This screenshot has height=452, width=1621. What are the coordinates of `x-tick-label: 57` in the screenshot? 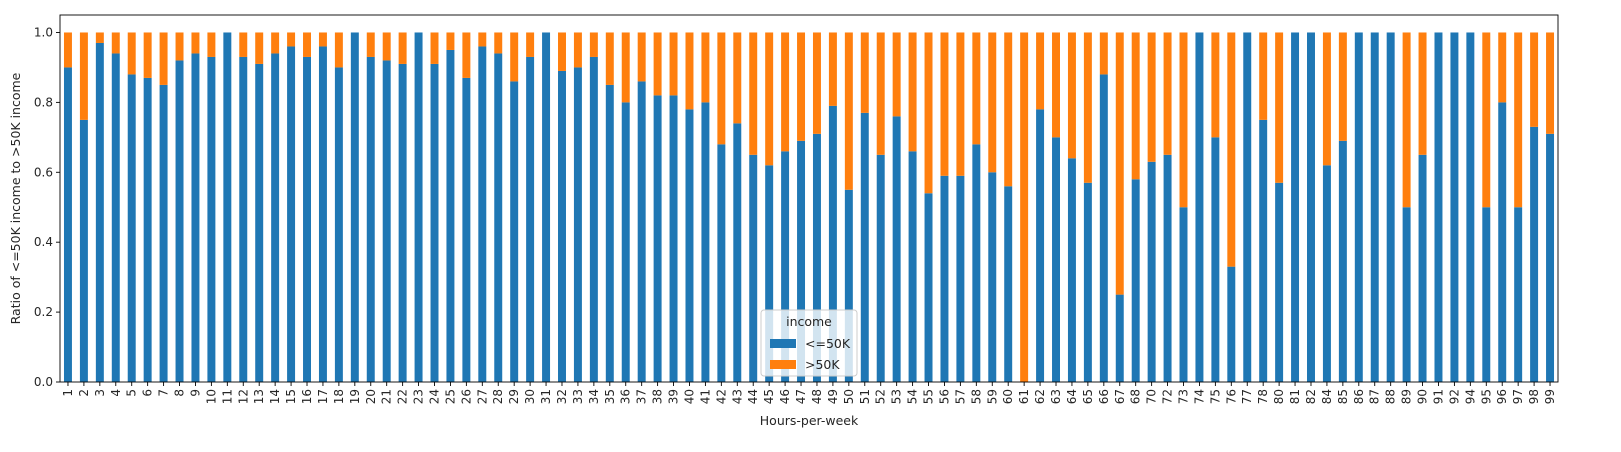 It's located at (960, 396).